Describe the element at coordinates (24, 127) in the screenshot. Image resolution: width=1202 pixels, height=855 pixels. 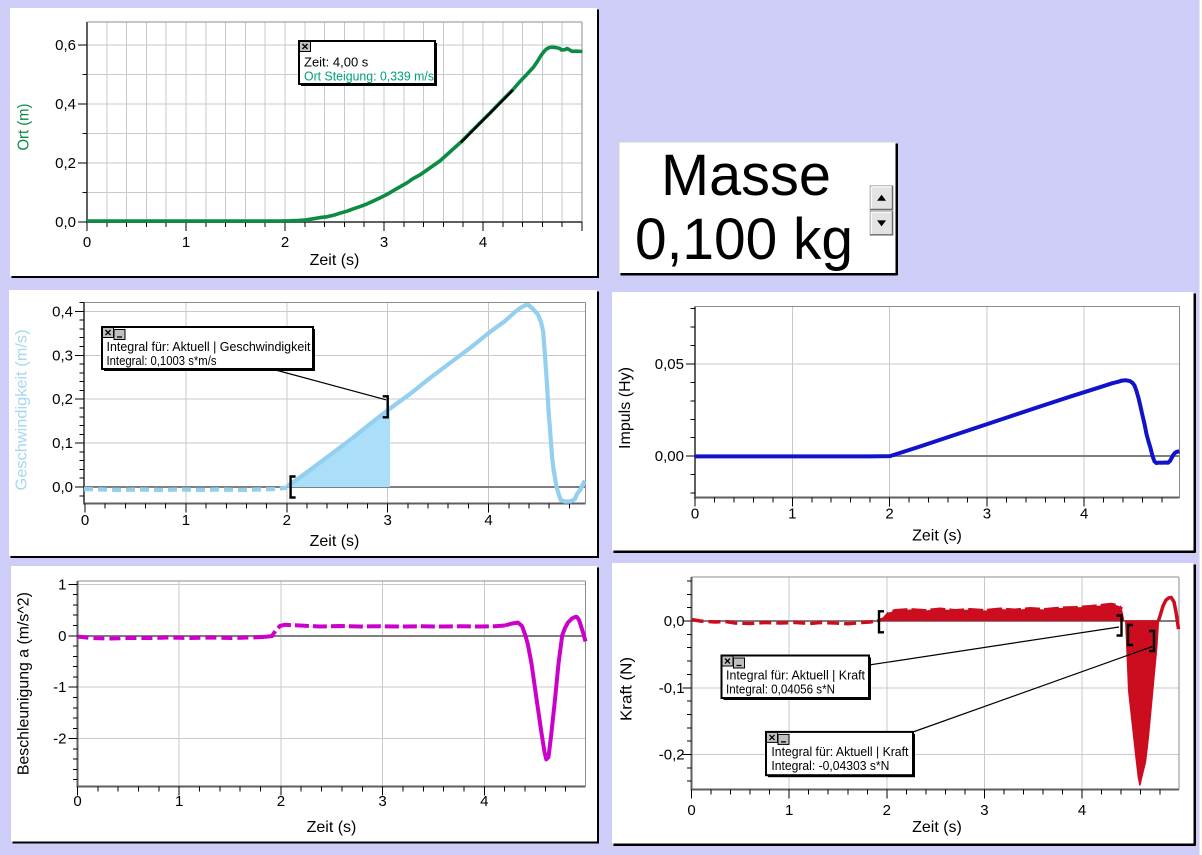
I see `svg-text: Ort (m)` at that location.